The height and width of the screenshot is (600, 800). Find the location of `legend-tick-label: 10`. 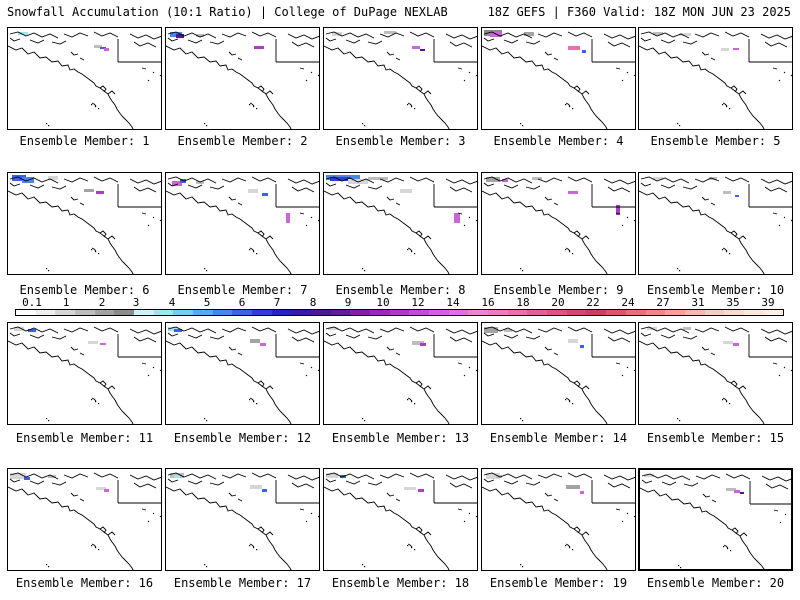

legend-tick-label: 10 is located at coordinates (383, 302).